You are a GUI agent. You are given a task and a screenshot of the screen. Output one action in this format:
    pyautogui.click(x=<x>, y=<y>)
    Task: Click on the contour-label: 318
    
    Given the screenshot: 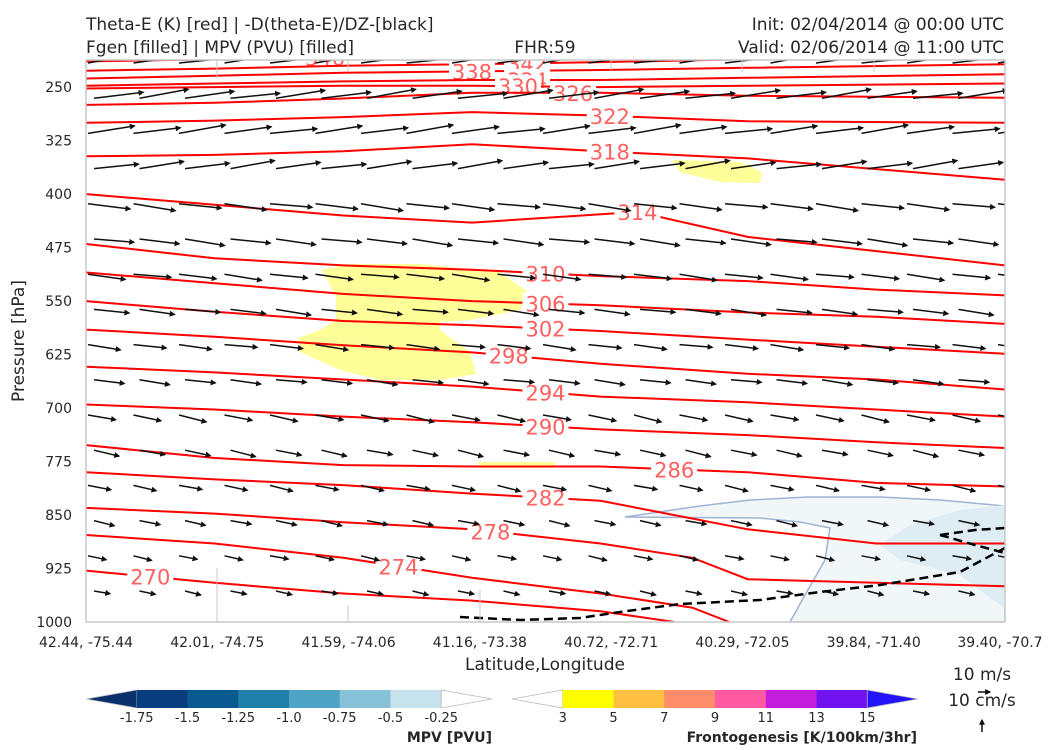 What is the action you would take?
    pyautogui.click(x=610, y=153)
    